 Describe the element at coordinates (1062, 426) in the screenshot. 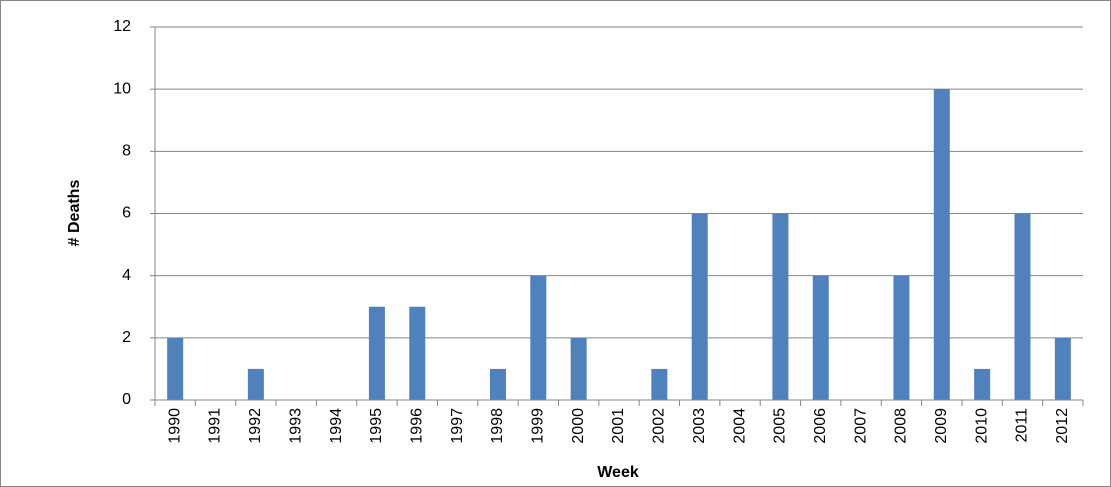

I see `x-tick-label: 2012` at that location.